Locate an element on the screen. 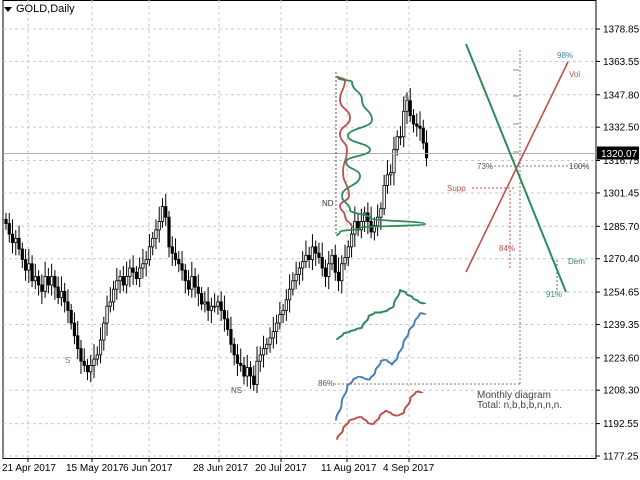  price-tick-label: 1223.60 is located at coordinates (621, 358).